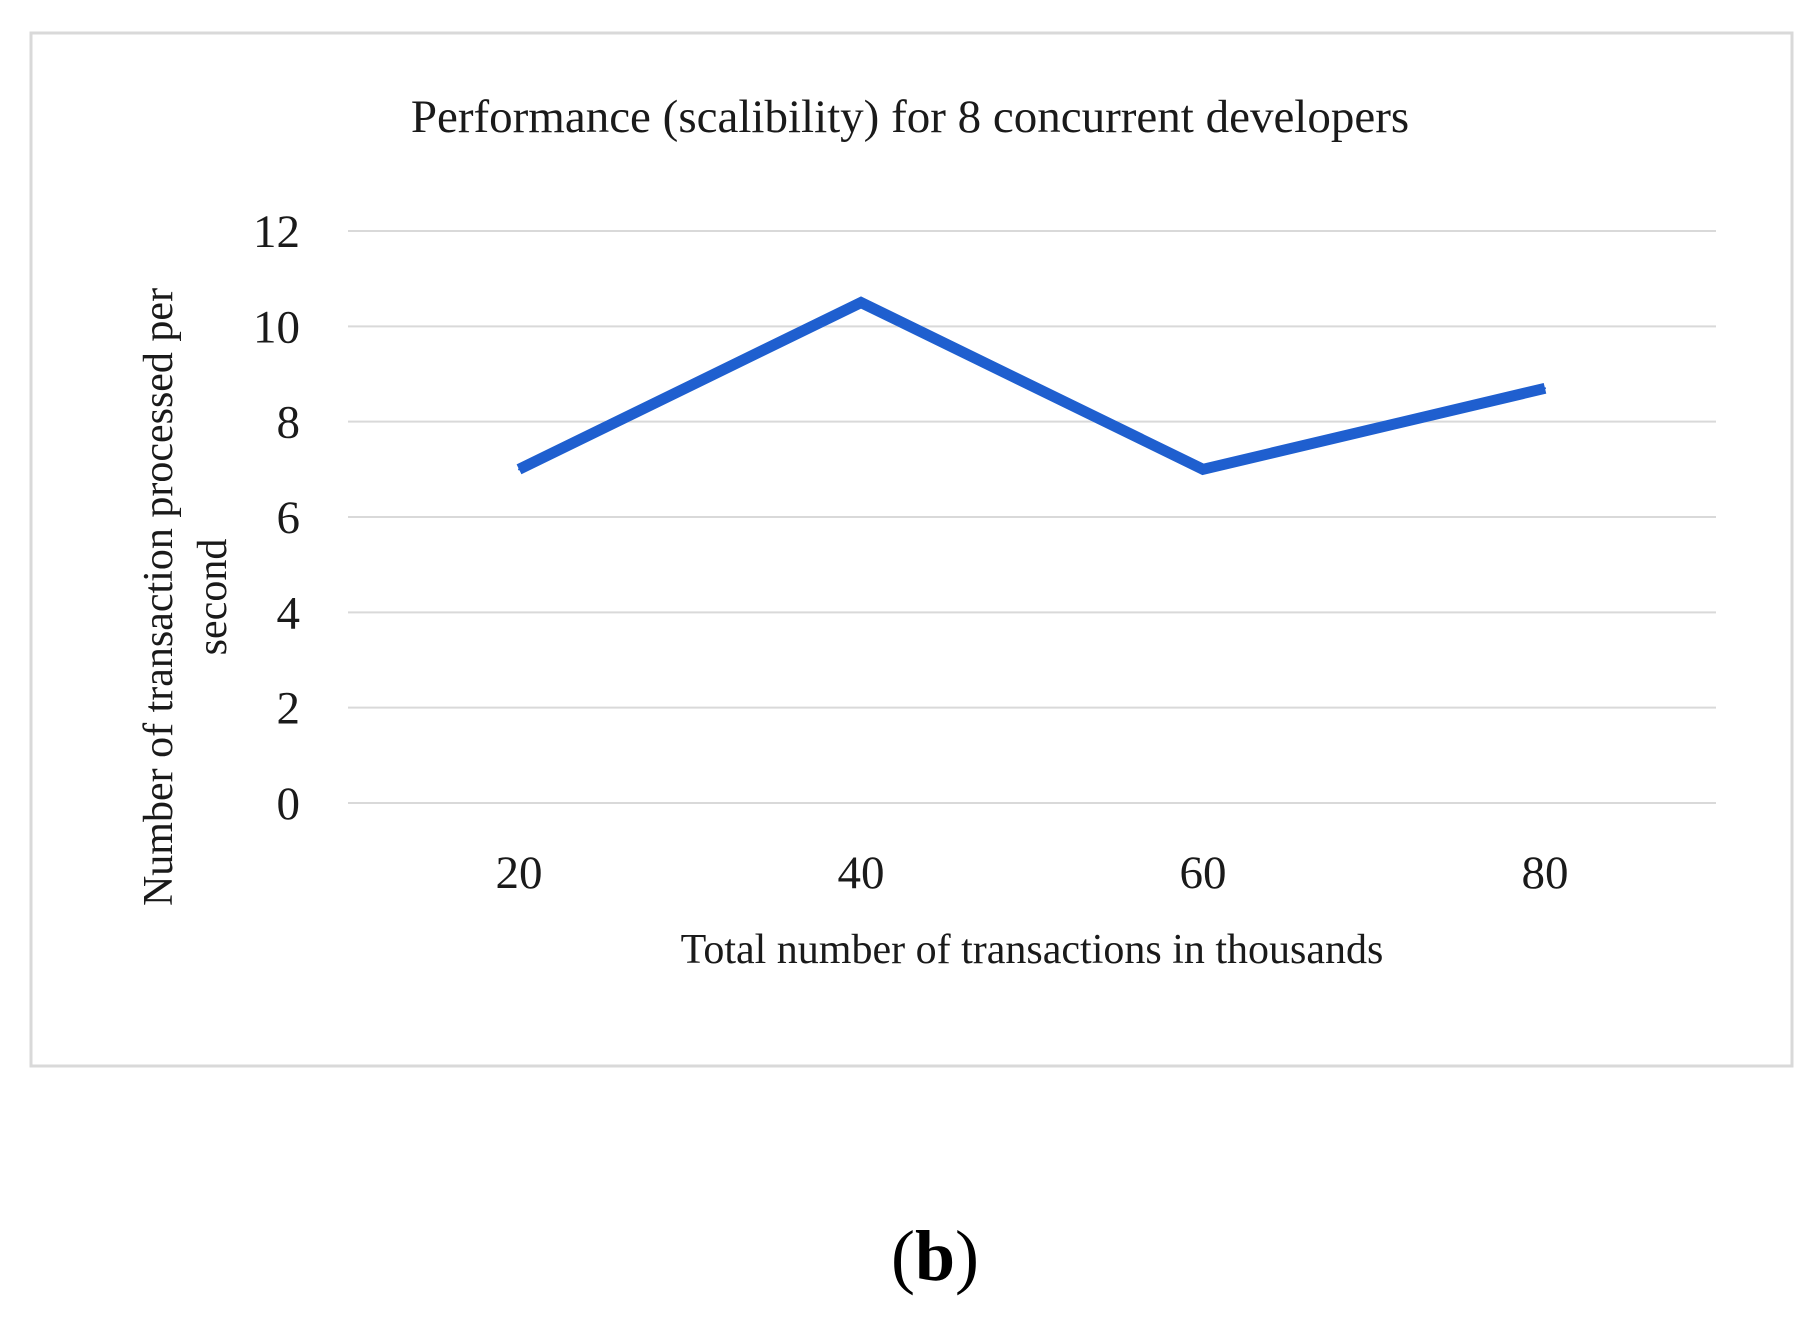 The height and width of the screenshot is (1317, 1818). What do you see at coordinates (276, 327) in the screenshot?
I see `y-tick-label-10: 10` at bounding box center [276, 327].